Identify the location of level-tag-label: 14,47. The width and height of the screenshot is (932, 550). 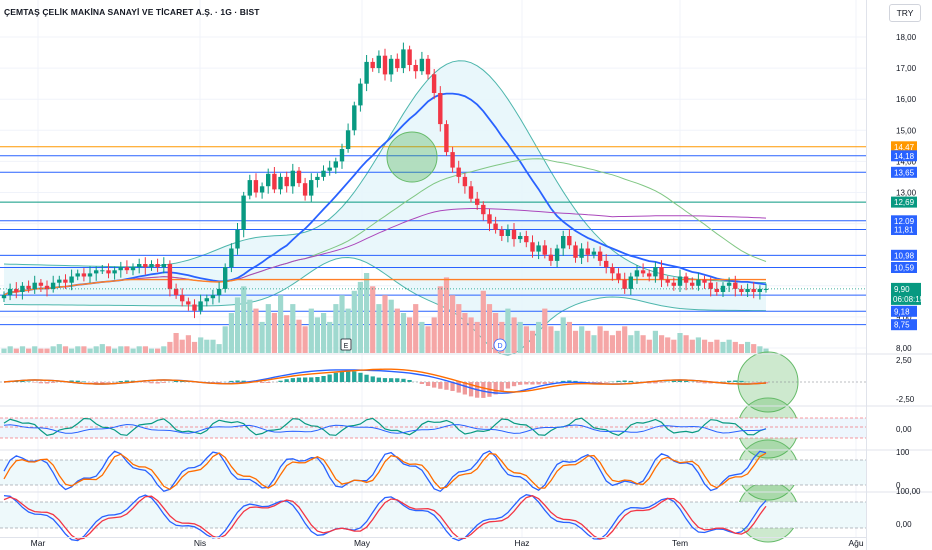
(904, 147).